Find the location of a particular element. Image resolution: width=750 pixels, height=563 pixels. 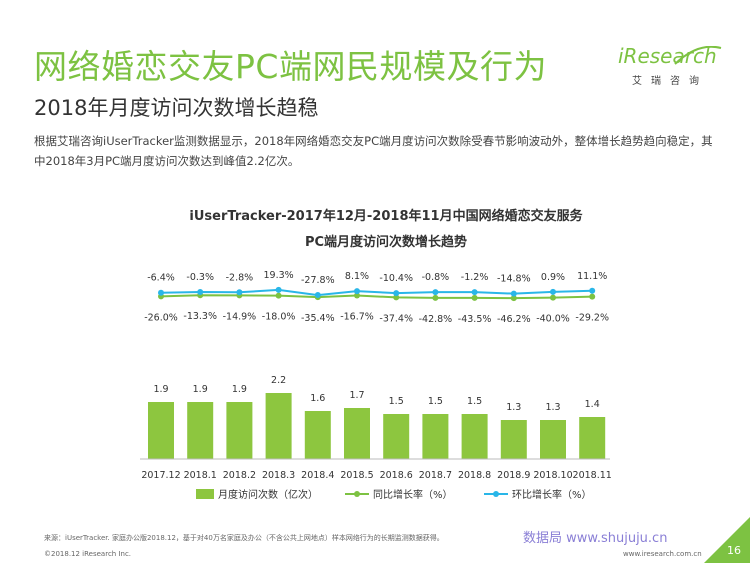

series-value-label: 8.1% is located at coordinates (357, 276).